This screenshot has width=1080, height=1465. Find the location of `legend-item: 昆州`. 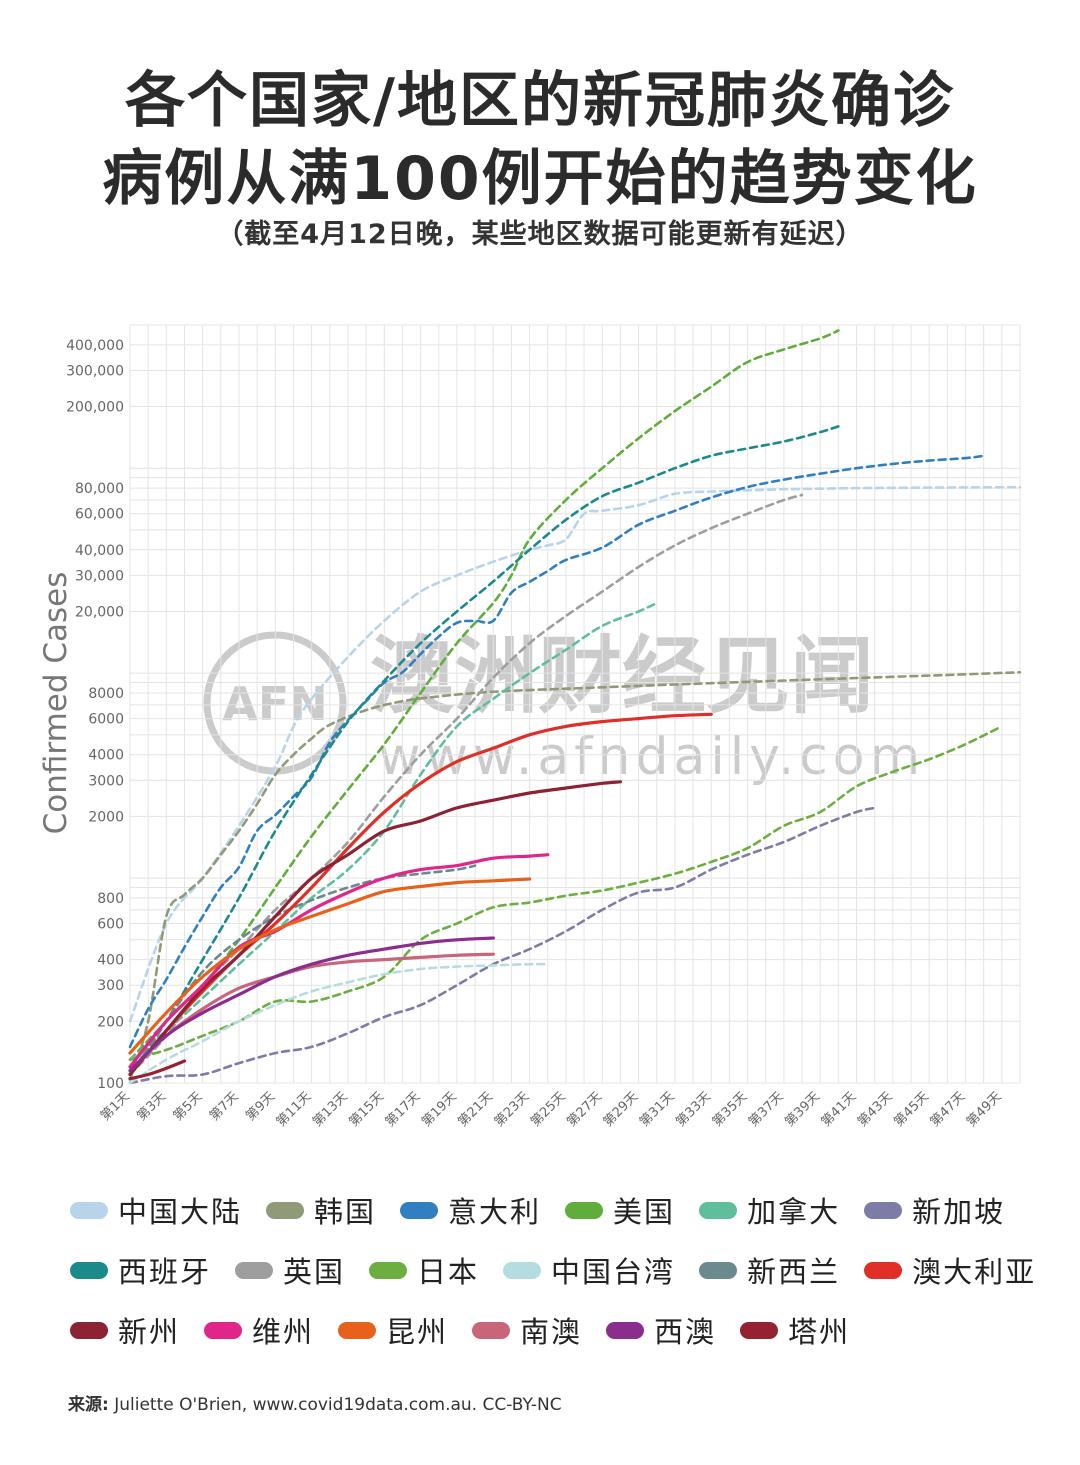

legend-item: 昆州 is located at coordinates (393, 1330).